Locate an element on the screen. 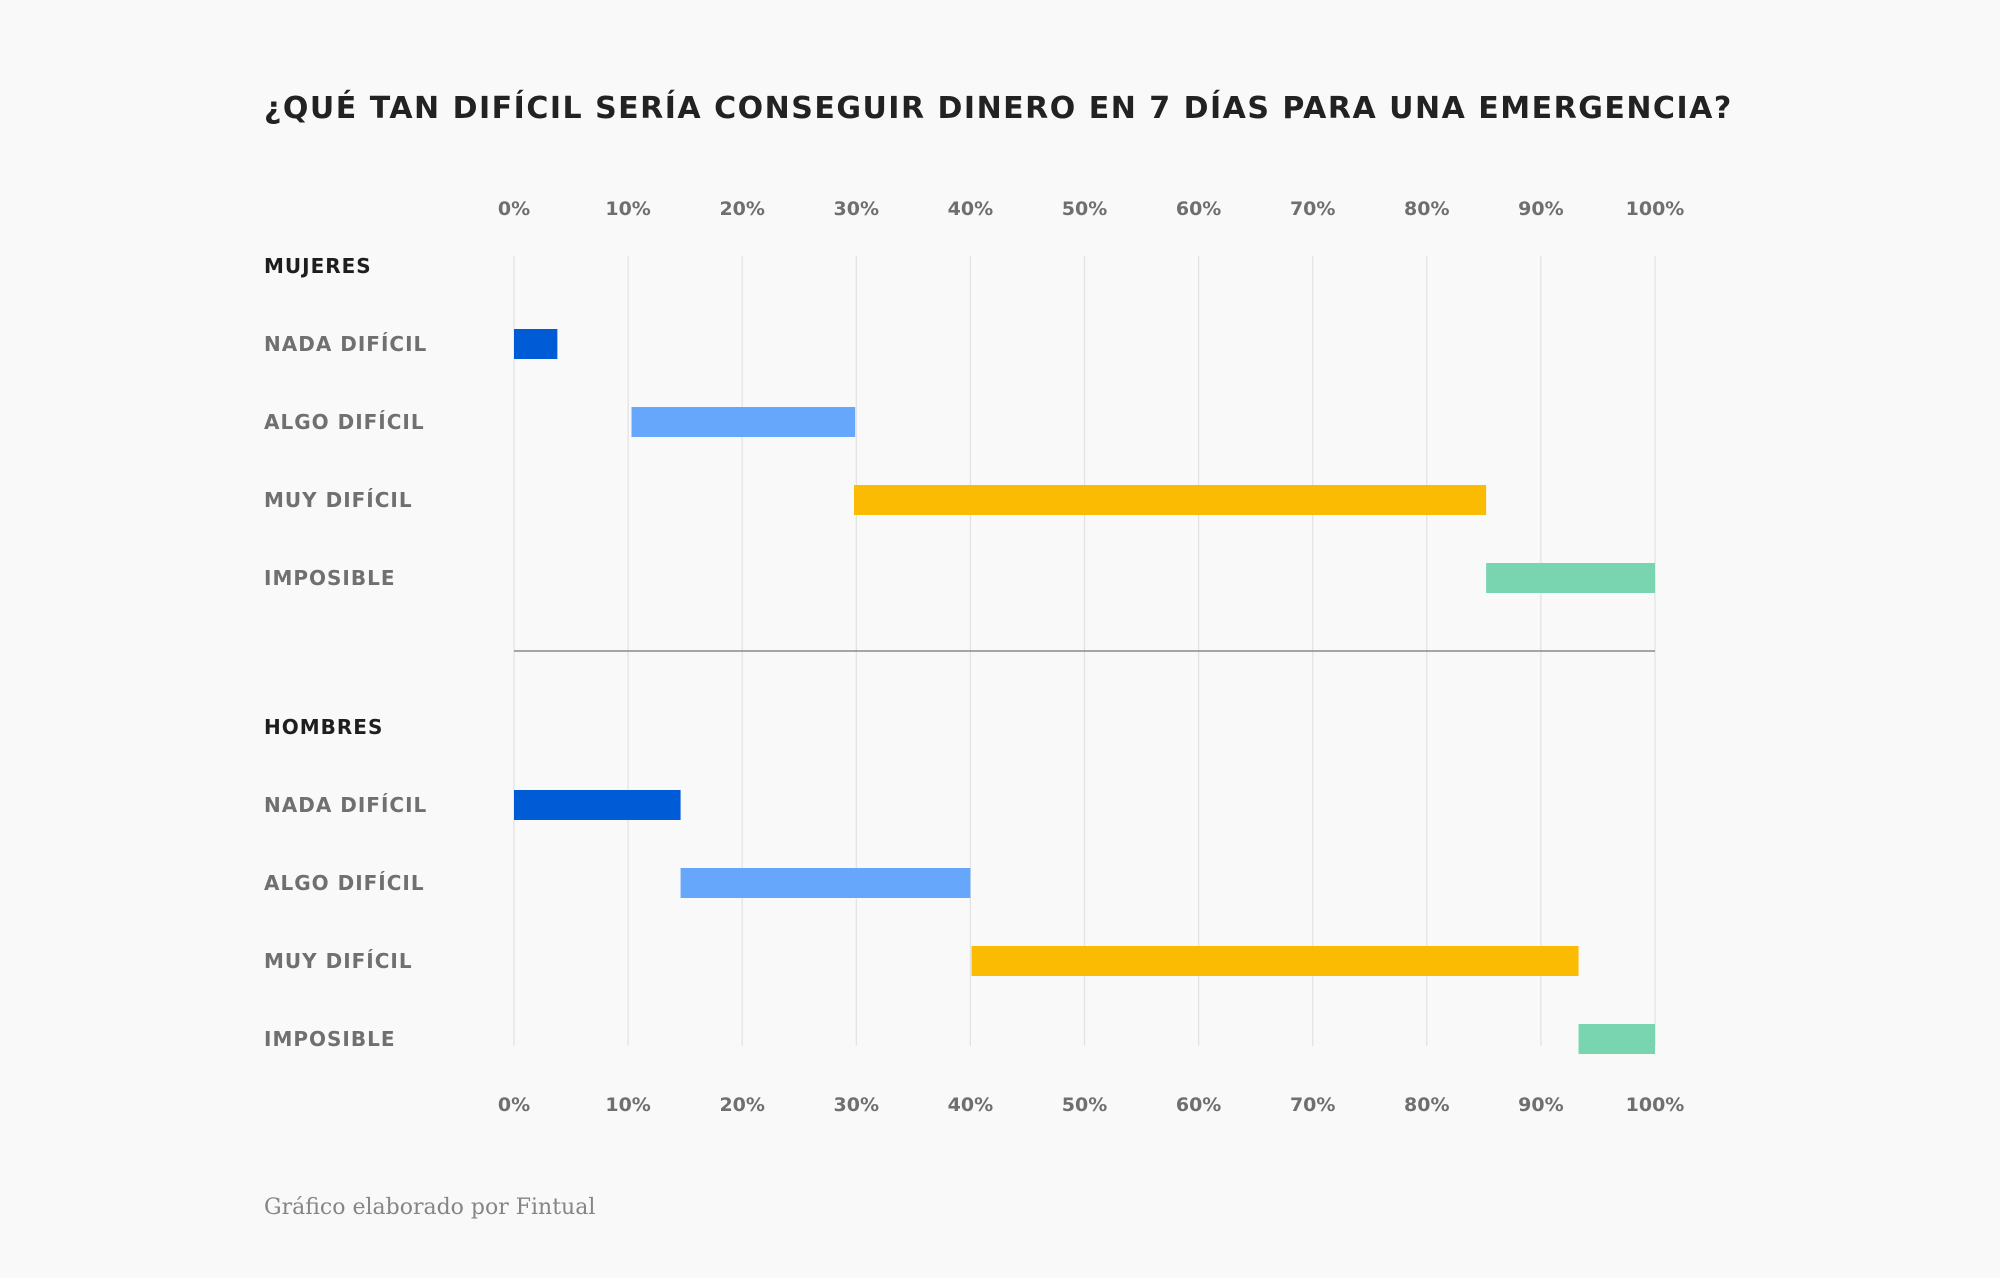 This screenshot has height=1278, width=2000. x-axis-top: 0% 10% 20% 30% 40% 50% 60% 70% 80% 90% 100% is located at coordinates (1091, 209).